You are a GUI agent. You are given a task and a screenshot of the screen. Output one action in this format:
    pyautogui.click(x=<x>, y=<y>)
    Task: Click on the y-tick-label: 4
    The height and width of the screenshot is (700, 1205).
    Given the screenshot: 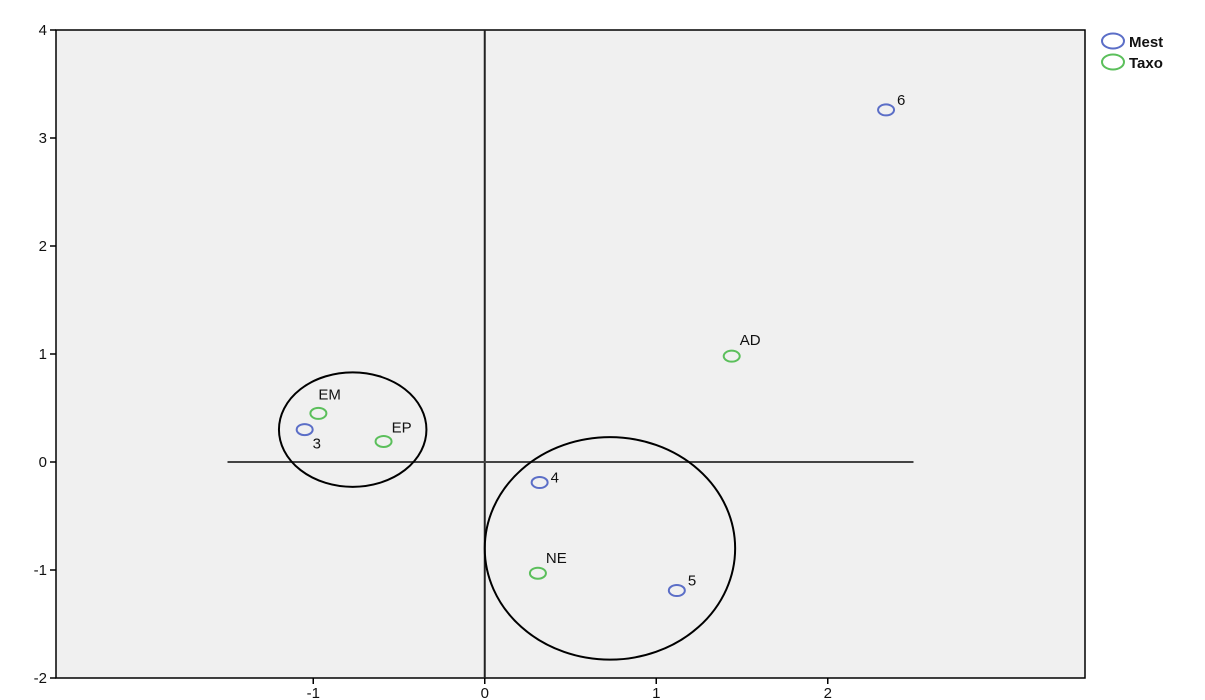 What is the action you would take?
    pyautogui.click(x=43, y=30)
    